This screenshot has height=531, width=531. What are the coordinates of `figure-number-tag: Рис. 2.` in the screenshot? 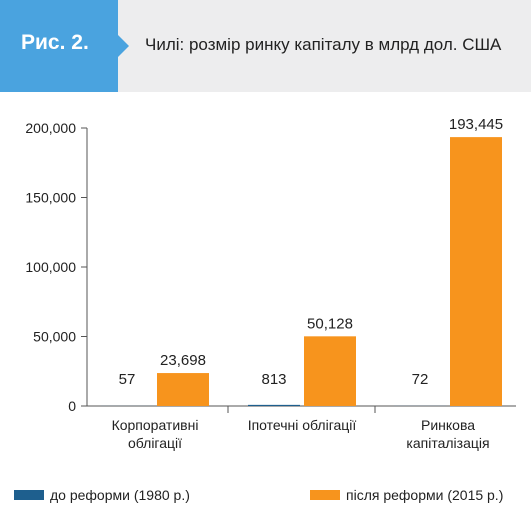 It's located at (59, 46).